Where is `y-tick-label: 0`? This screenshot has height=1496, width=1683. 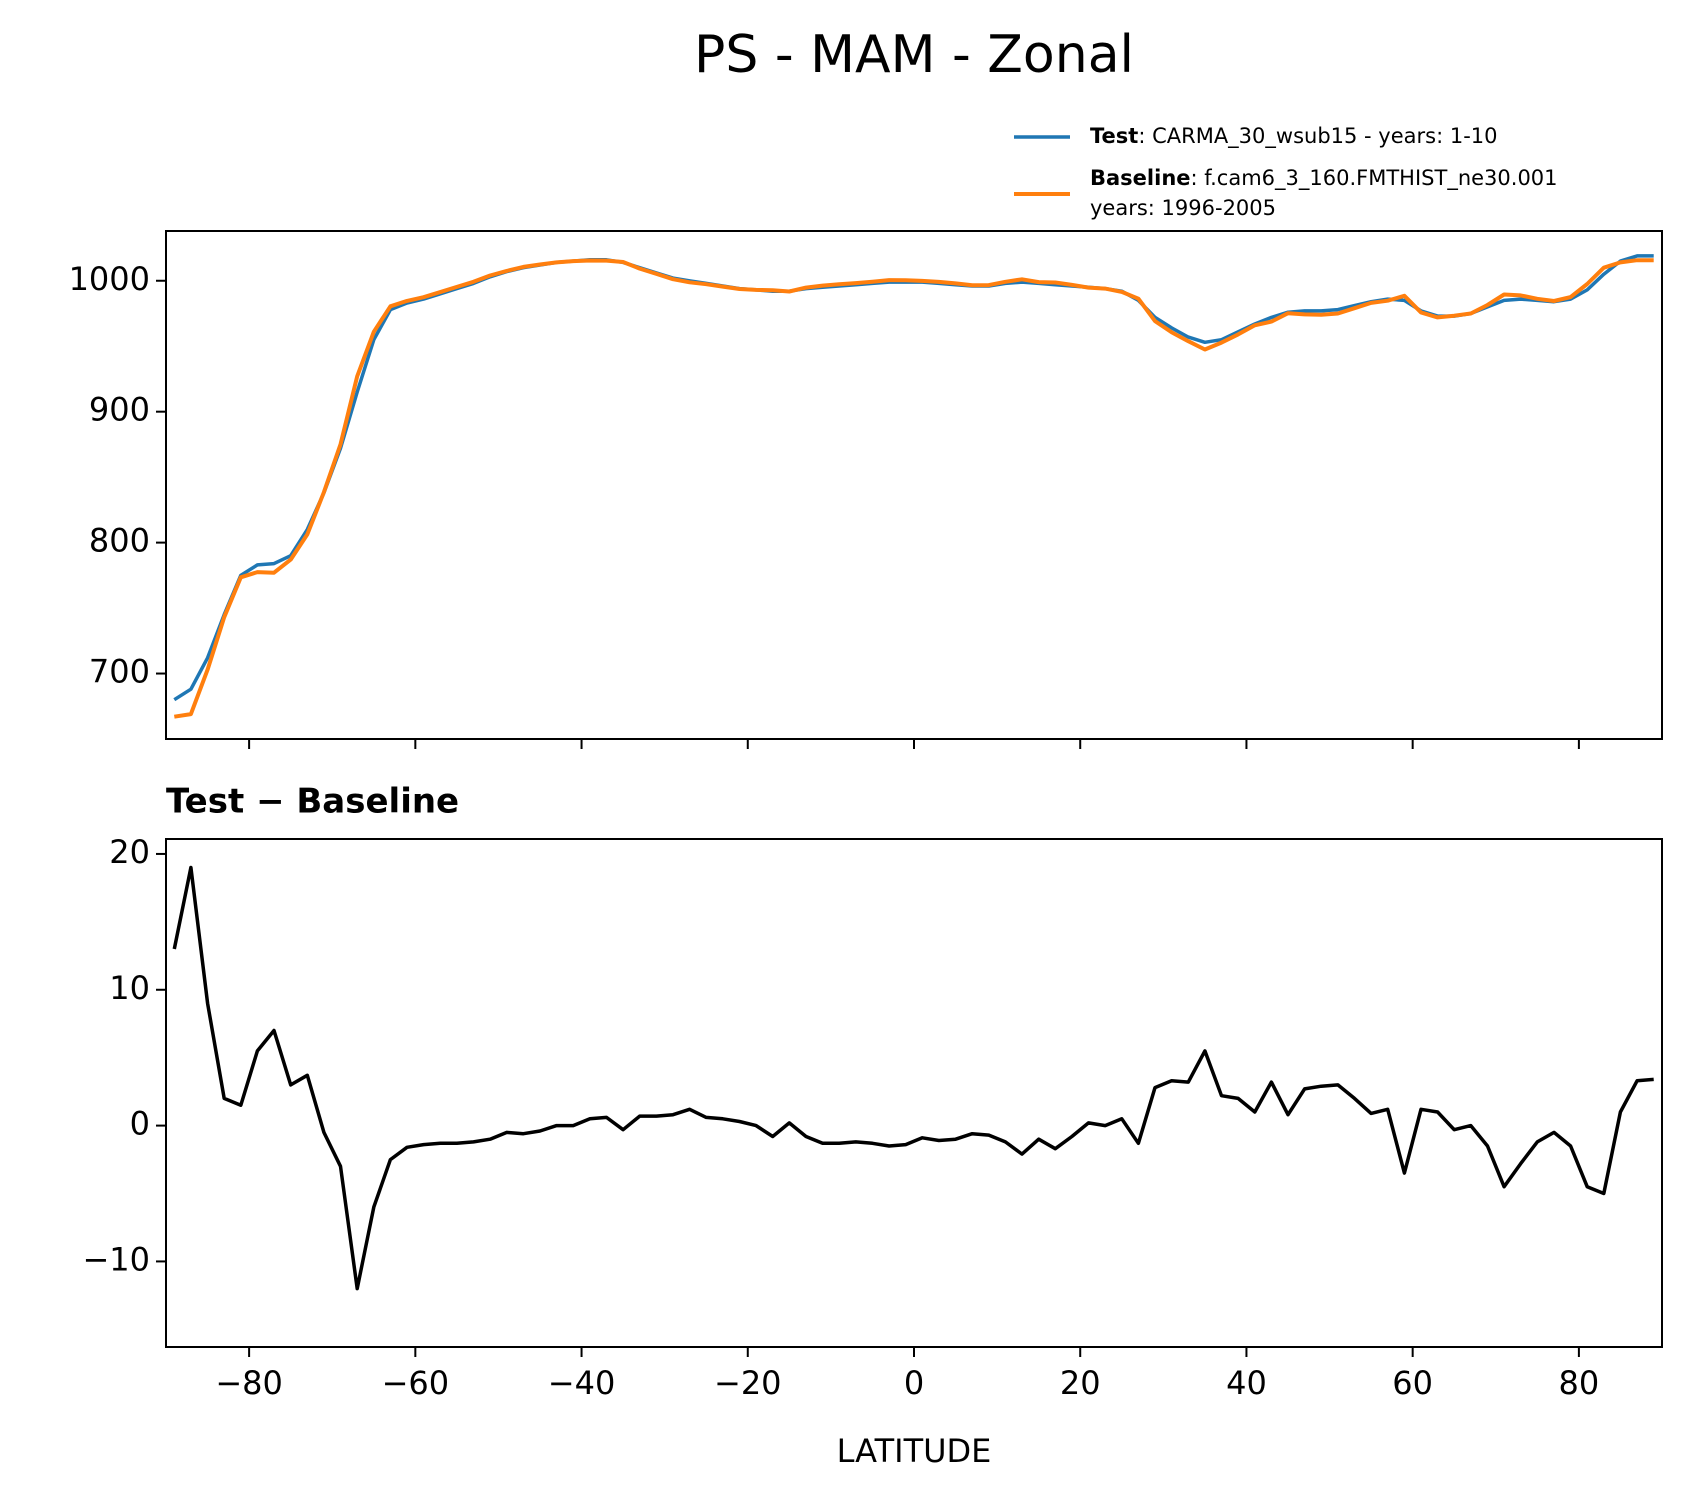 y-tick-label: 0 is located at coordinates (140, 1124).